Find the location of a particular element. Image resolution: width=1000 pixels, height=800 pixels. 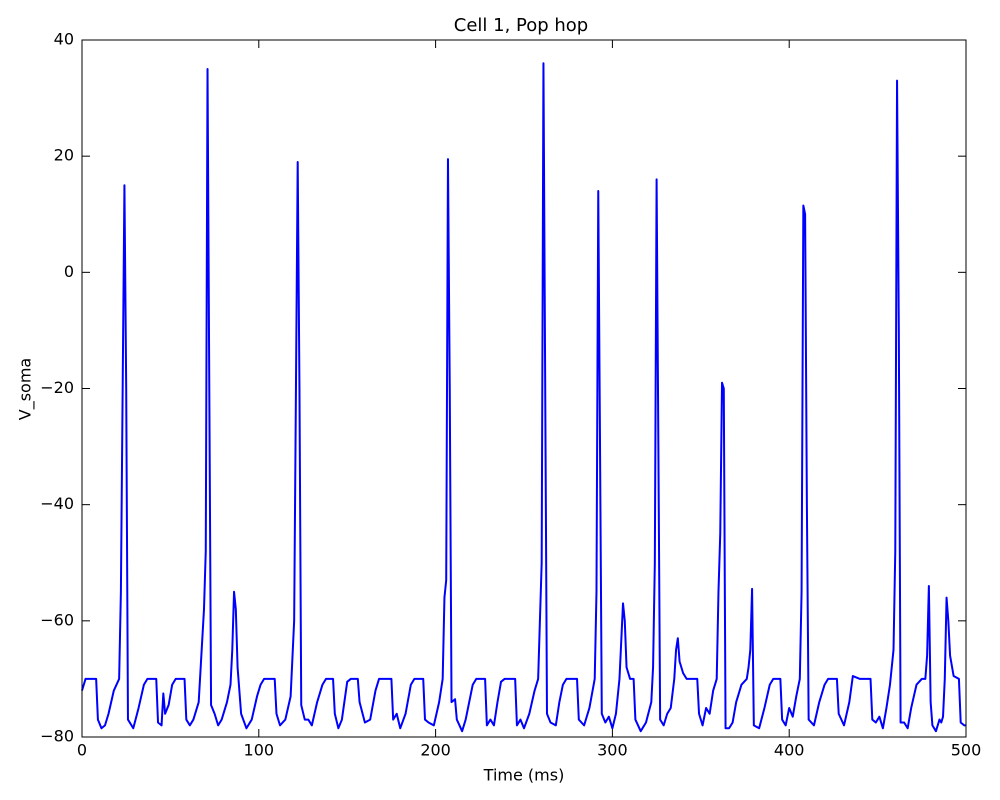

y-tick-label: −80 is located at coordinates (57, 736).